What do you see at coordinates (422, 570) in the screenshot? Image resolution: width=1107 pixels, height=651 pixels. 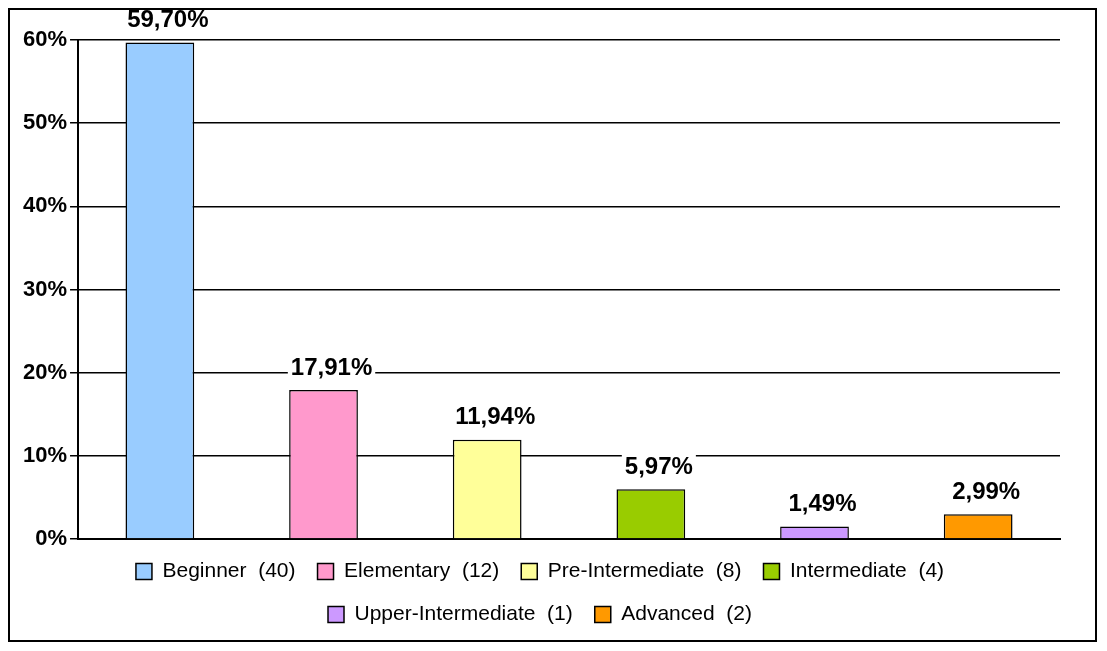 I see `legend-label: Elementary (12)` at bounding box center [422, 570].